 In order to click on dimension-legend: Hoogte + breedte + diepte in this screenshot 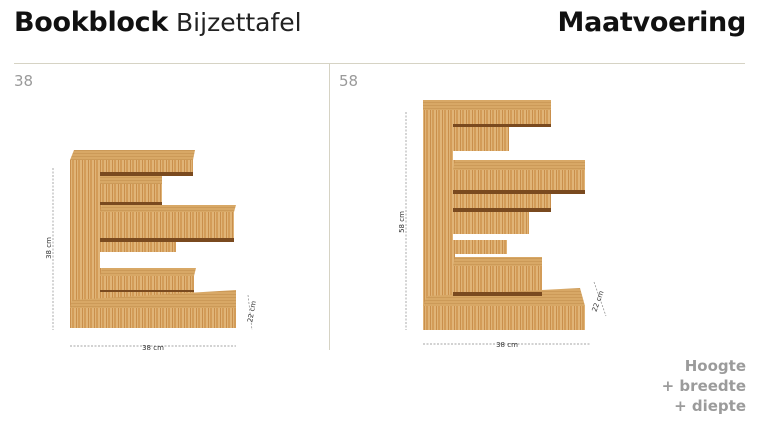, I will do `click(704, 386)`.